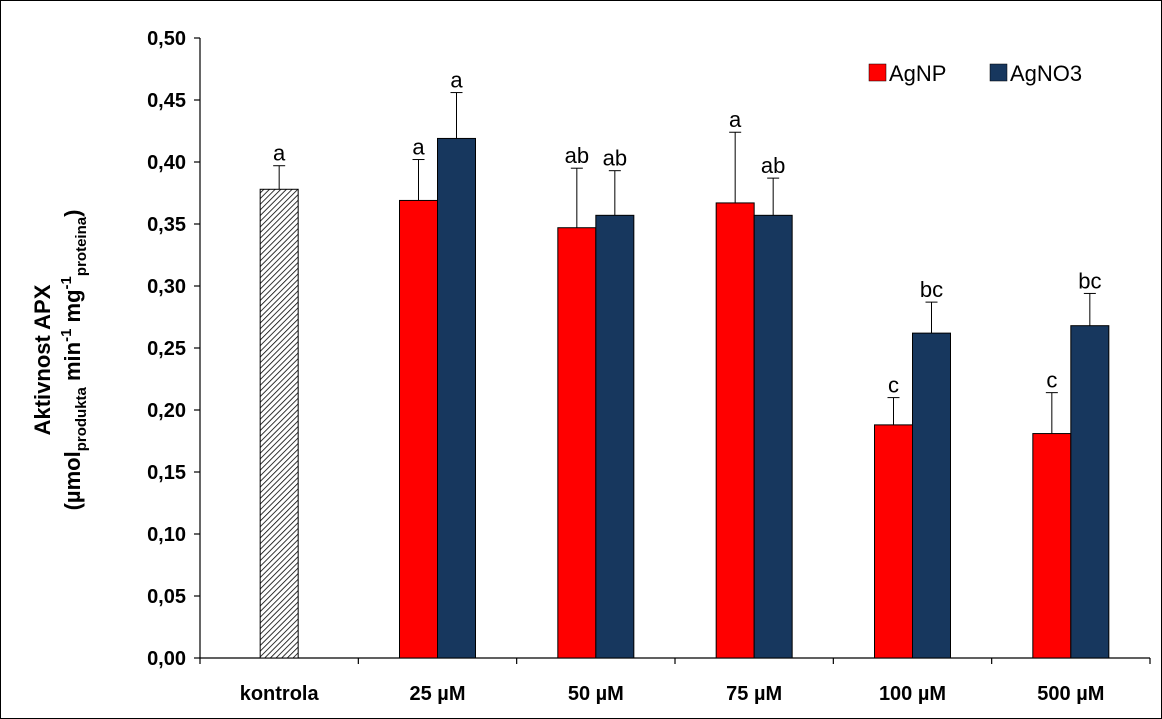 The height and width of the screenshot is (719, 1162). What do you see at coordinates (279, 153) in the screenshot?
I see `control-significance-label: a` at bounding box center [279, 153].